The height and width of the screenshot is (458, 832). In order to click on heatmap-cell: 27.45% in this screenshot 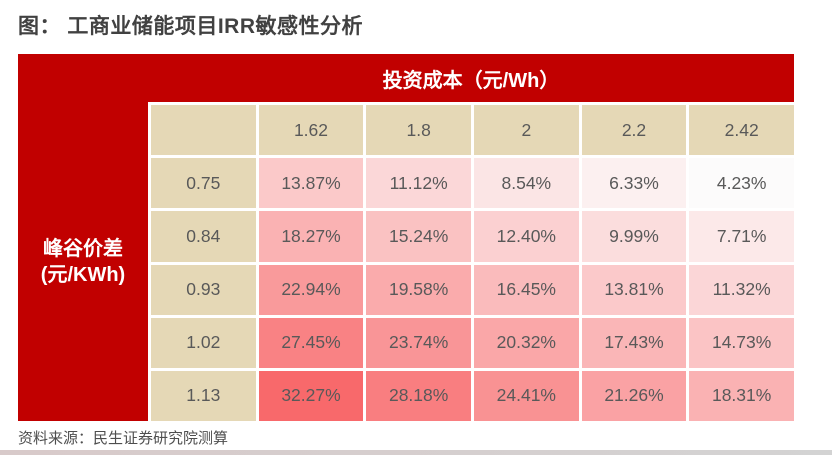, I will do `click(311, 342)`.